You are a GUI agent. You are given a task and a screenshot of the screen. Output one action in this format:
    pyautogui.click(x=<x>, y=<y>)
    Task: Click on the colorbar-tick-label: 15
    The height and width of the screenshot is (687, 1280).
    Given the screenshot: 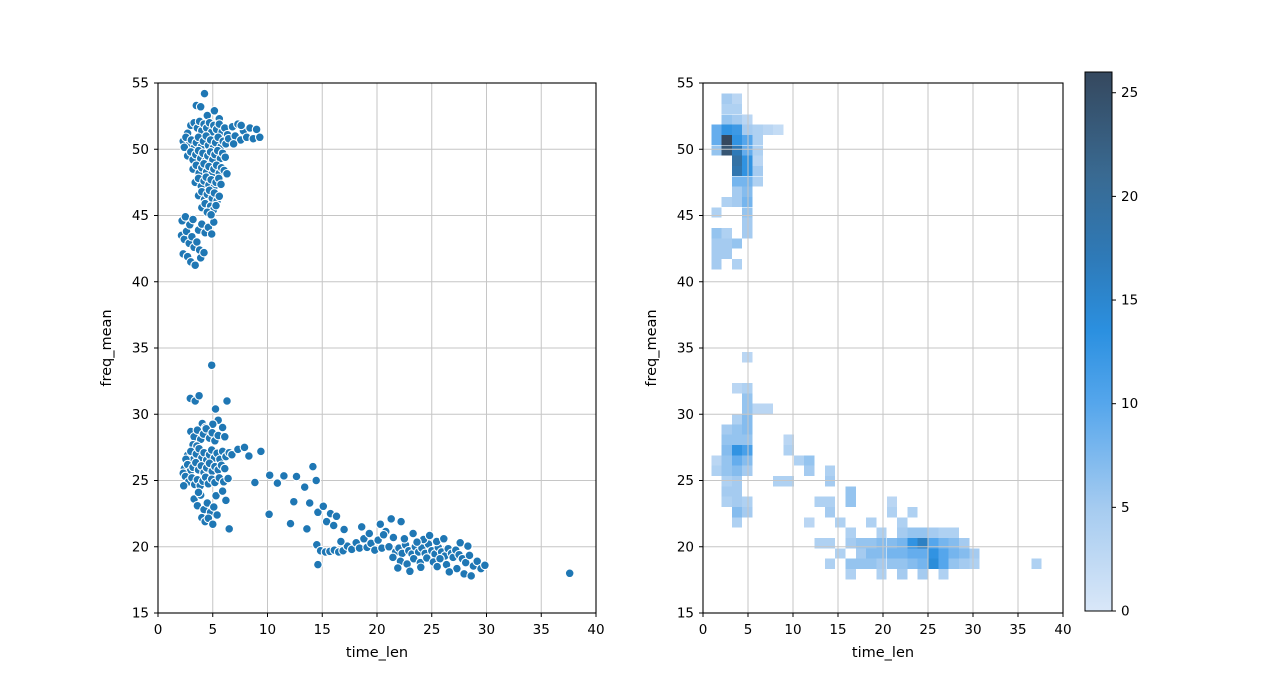 What is the action you would take?
    pyautogui.click(x=1129, y=301)
    